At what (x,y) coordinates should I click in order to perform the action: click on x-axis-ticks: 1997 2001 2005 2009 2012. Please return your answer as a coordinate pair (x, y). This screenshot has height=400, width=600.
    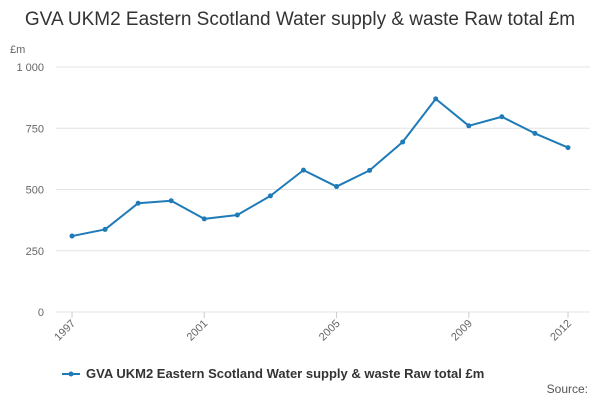
    Looking at the image, I should click on (313, 327).